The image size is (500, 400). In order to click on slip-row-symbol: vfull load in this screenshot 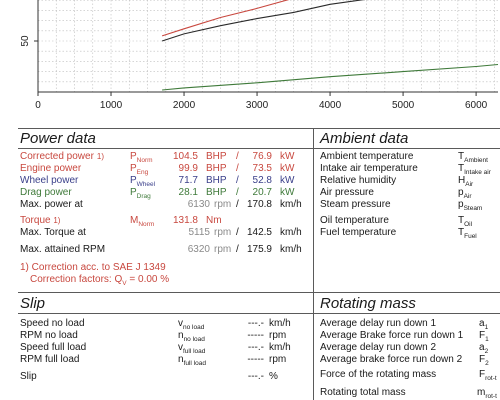, I will do `click(192, 348)`.